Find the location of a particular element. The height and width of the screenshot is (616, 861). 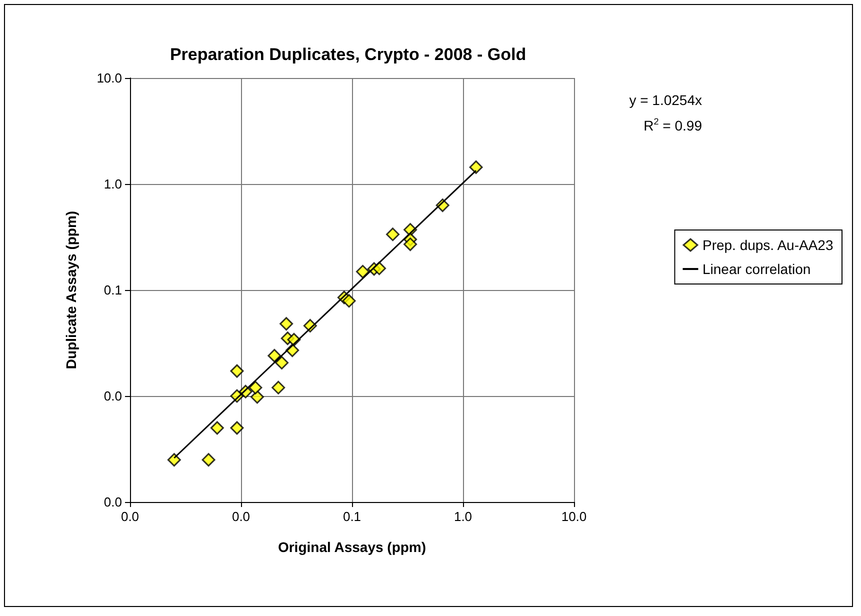

y-tick-label: 0.1 is located at coordinates (113, 290).